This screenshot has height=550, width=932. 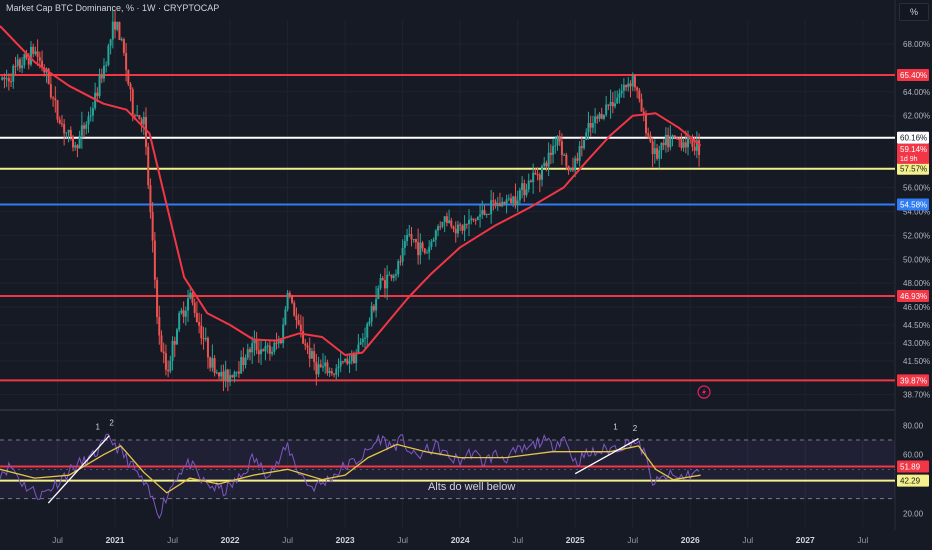 I want to click on rsi-level-badge: 42.29, so click(x=910, y=481).